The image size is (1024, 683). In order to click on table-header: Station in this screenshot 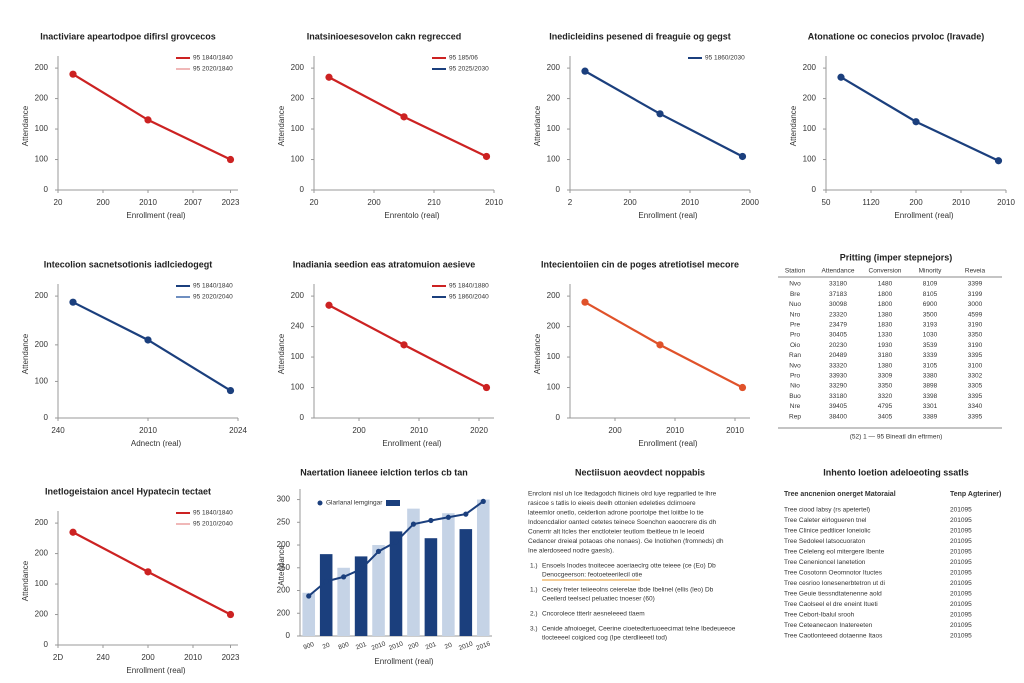, I will do `click(795, 271)`.